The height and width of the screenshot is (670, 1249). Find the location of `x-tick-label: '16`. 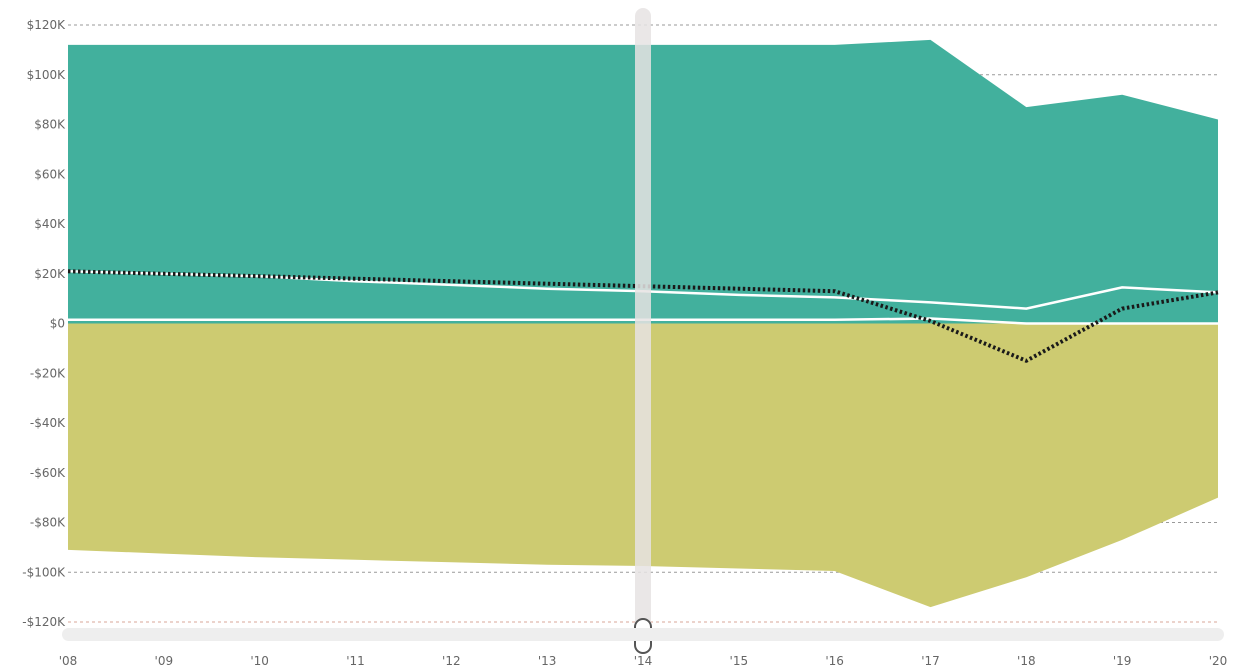

x-tick-label: '16 is located at coordinates (834, 661).